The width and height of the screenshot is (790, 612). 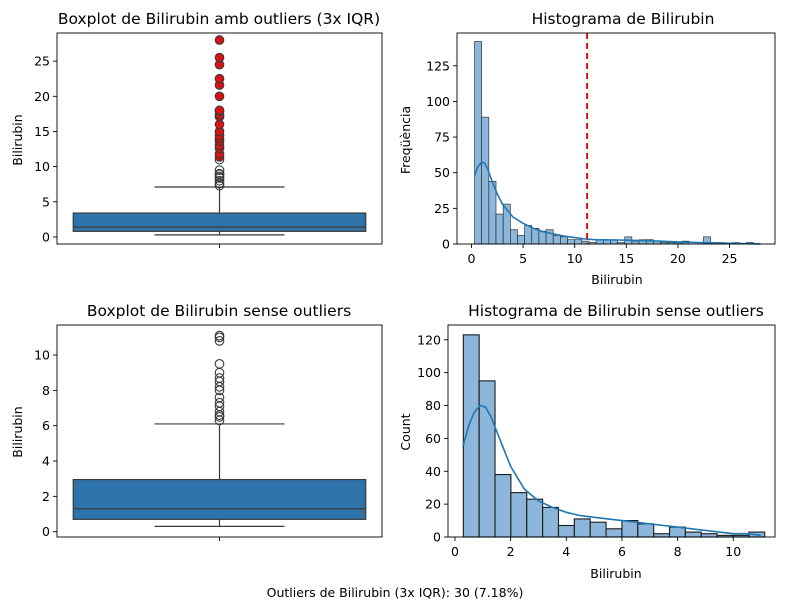 I want to click on y-tick-label: 80, so click(x=433, y=405).